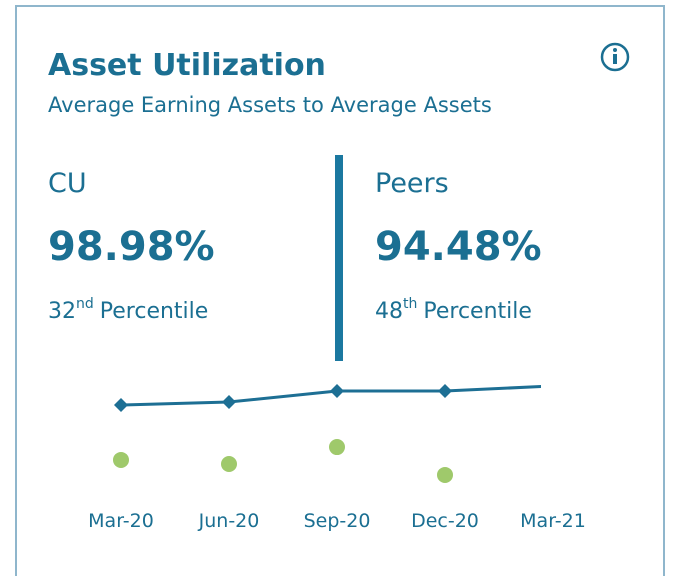 The width and height of the screenshot is (673, 576). Describe the element at coordinates (337, 521) in the screenshot. I see `x-tick-label: Sep-20` at that location.